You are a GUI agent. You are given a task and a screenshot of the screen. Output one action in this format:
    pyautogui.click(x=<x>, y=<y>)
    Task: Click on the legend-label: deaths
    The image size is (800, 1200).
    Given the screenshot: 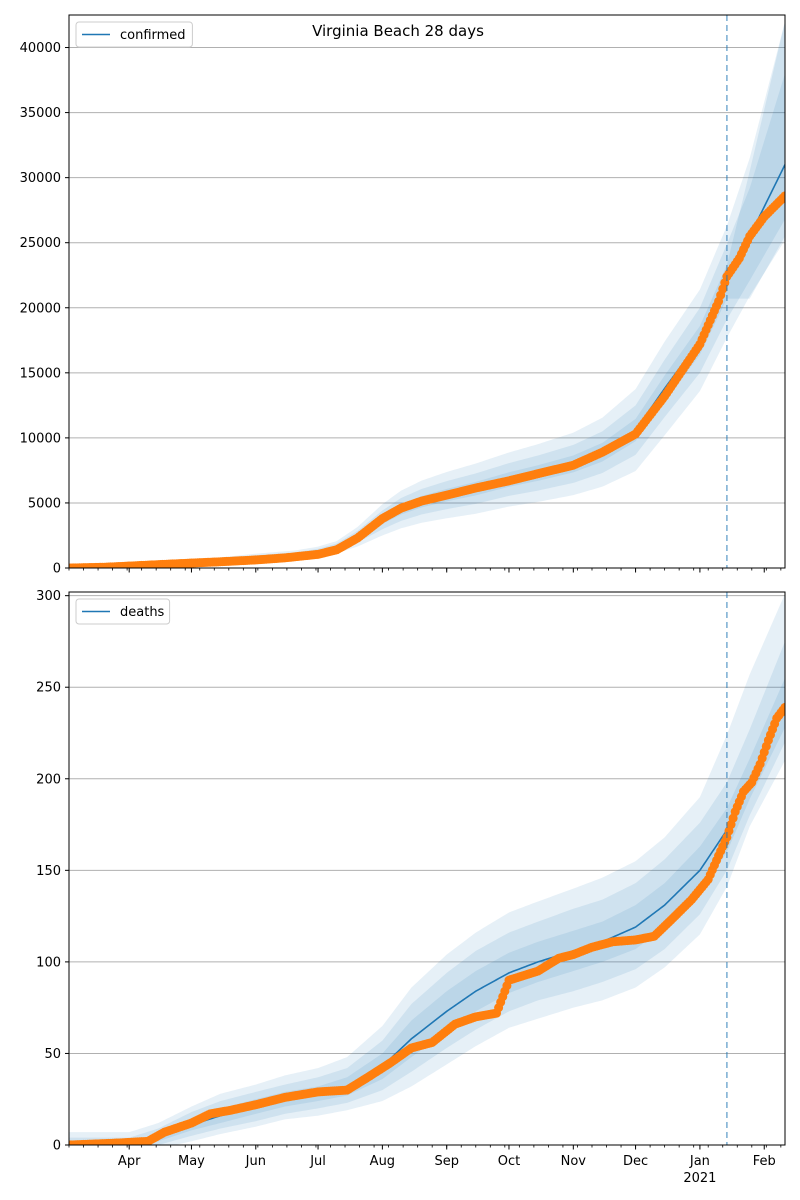 What is the action you would take?
    pyautogui.click(x=142, y=612)
    